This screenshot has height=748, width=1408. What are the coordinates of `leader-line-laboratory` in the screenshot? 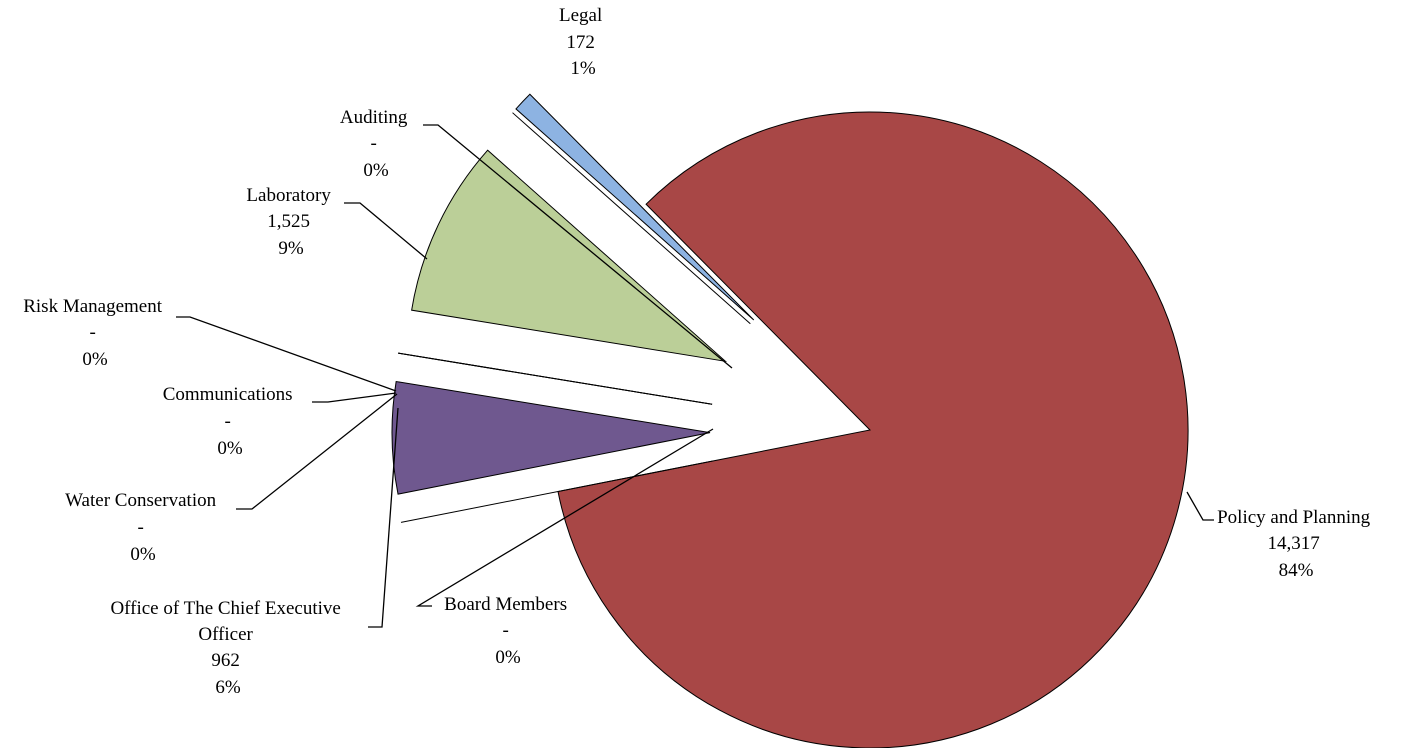 It's located at (386, 231).